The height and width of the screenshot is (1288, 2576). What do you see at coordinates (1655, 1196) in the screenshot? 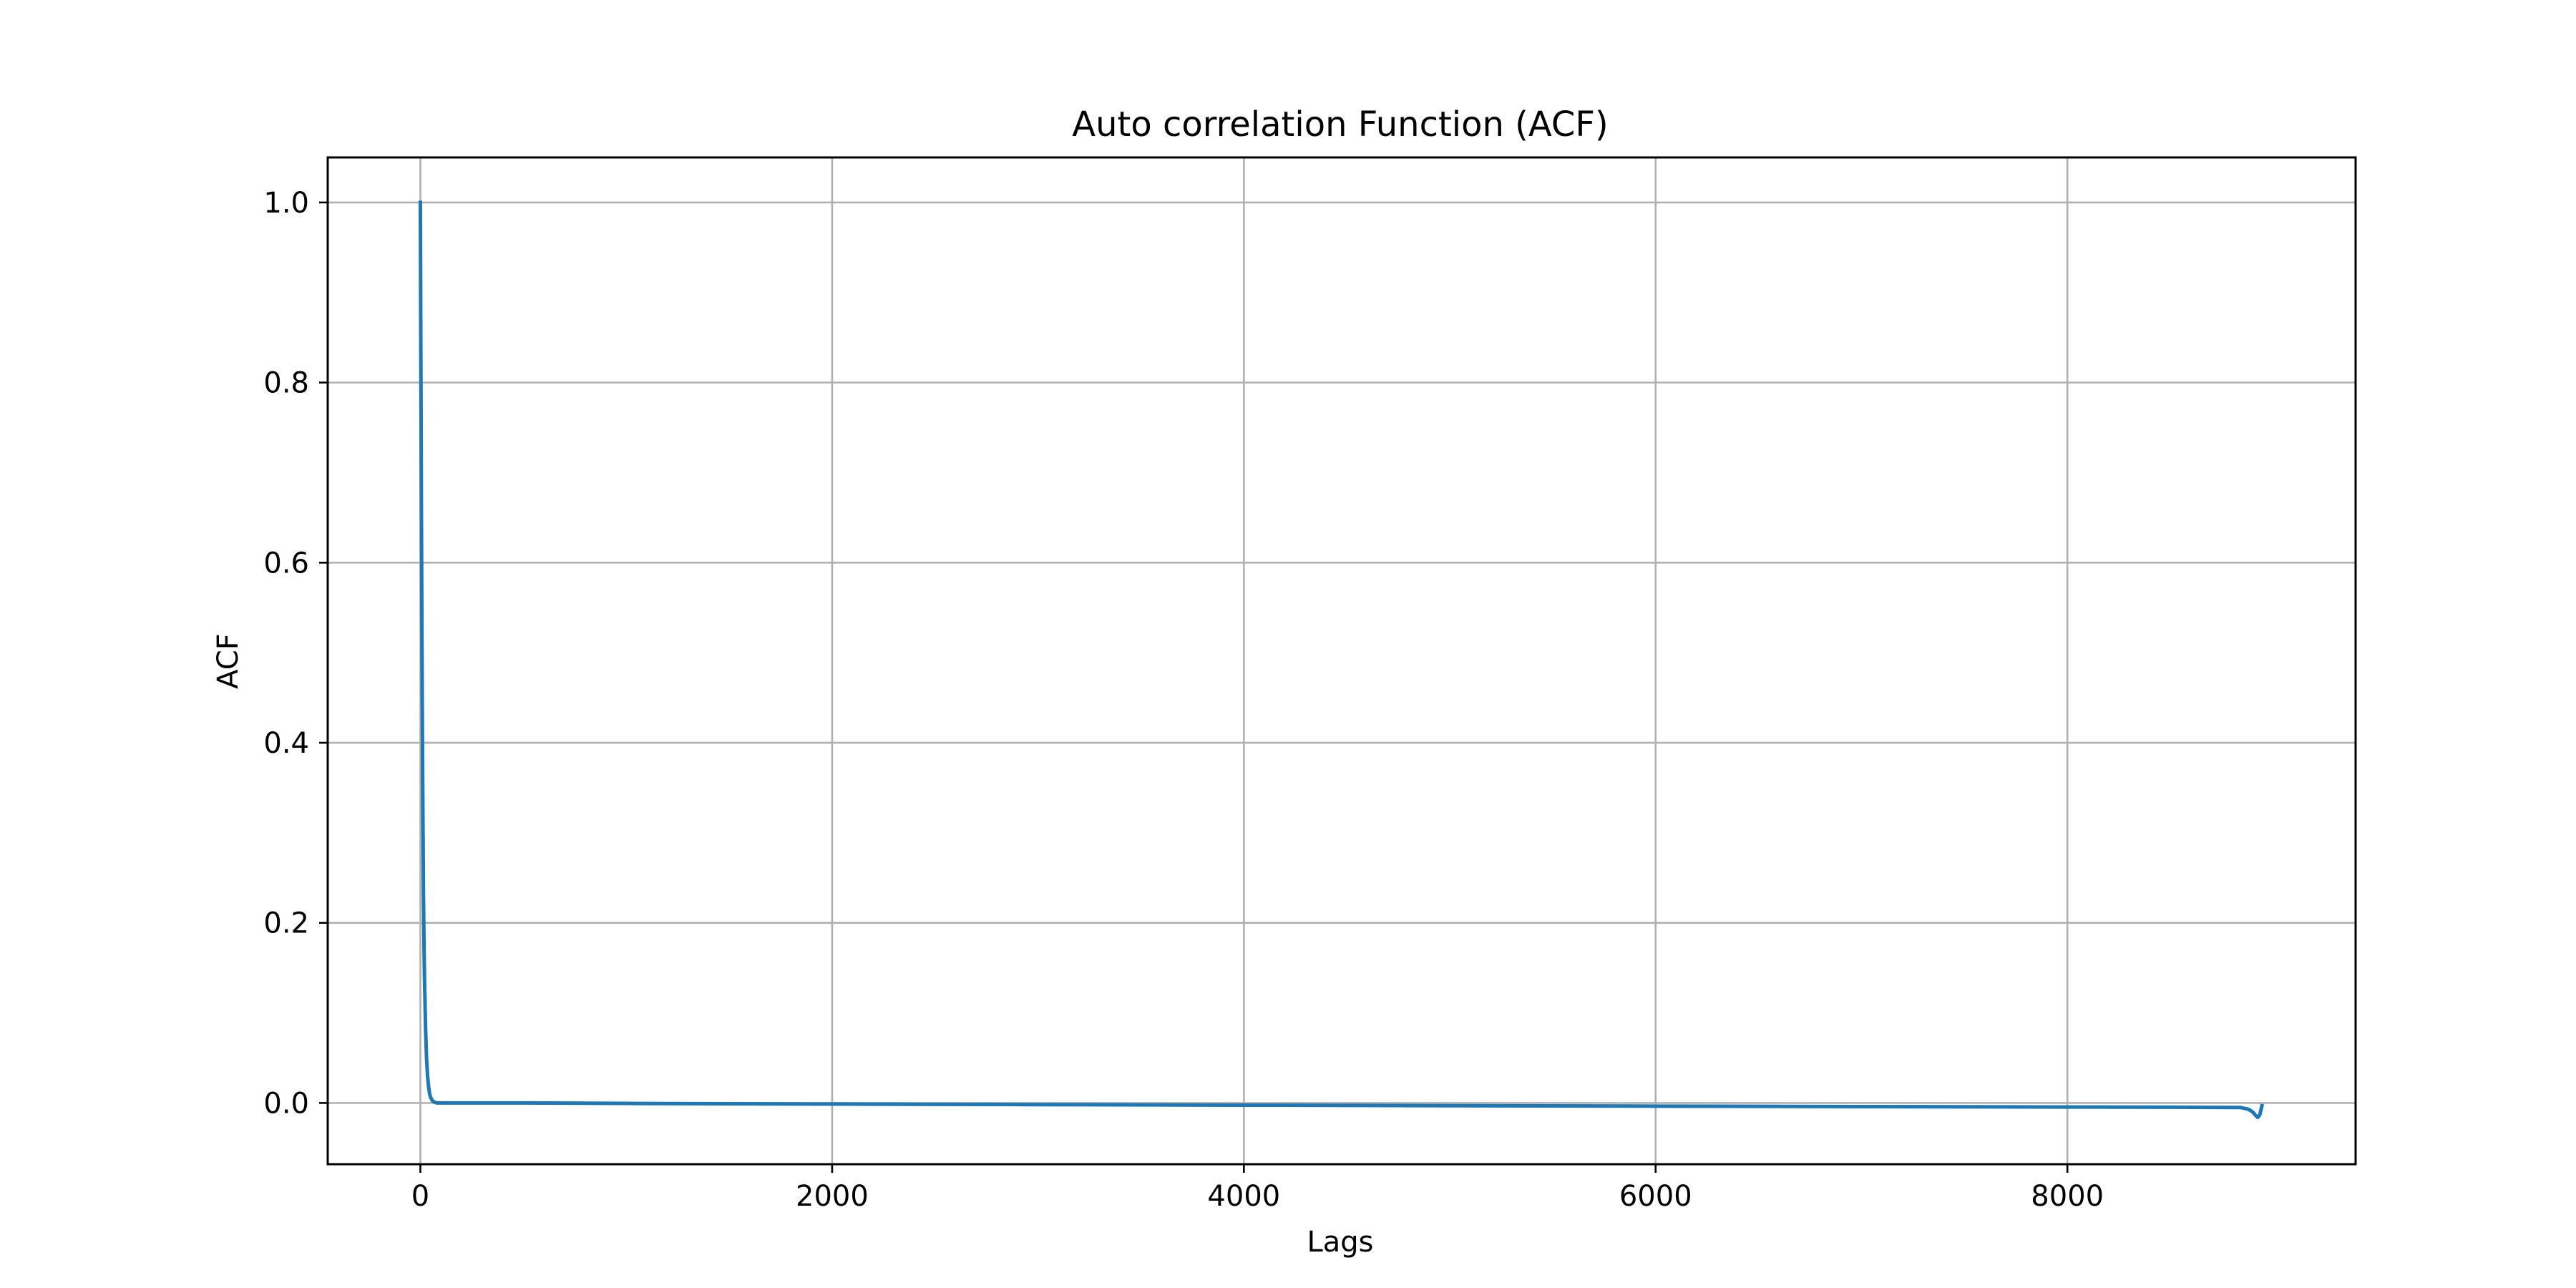
I see `x-tick-label: 6000` at bounding box center [1655, 1196].